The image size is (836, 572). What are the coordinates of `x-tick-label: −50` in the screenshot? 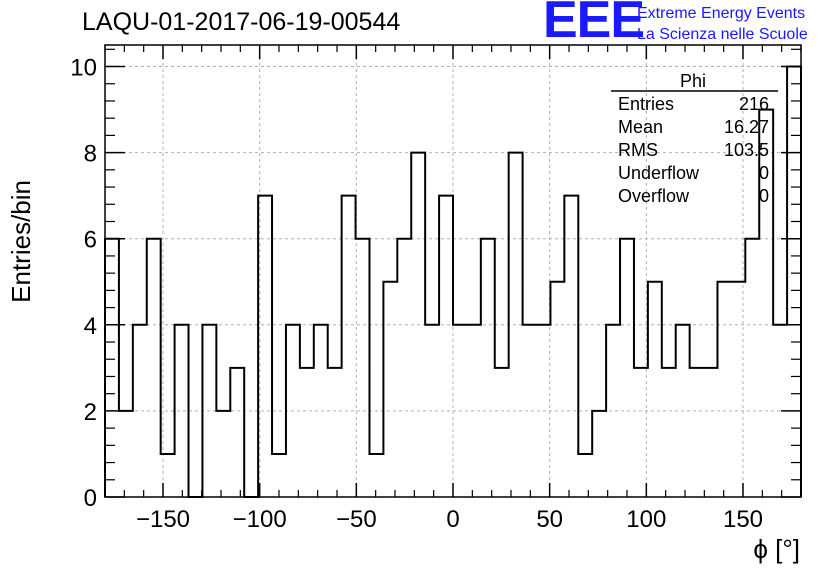 It's located at (356, 519).